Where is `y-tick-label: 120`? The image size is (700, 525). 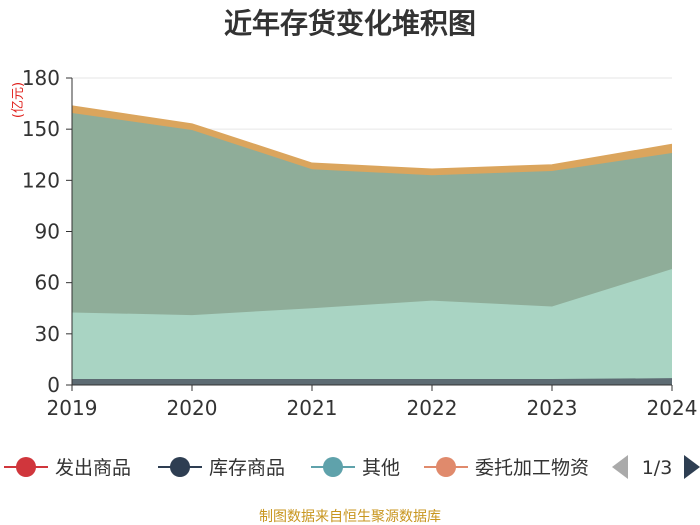 y-tick-label: 120 is located at coordinates (41, 180).